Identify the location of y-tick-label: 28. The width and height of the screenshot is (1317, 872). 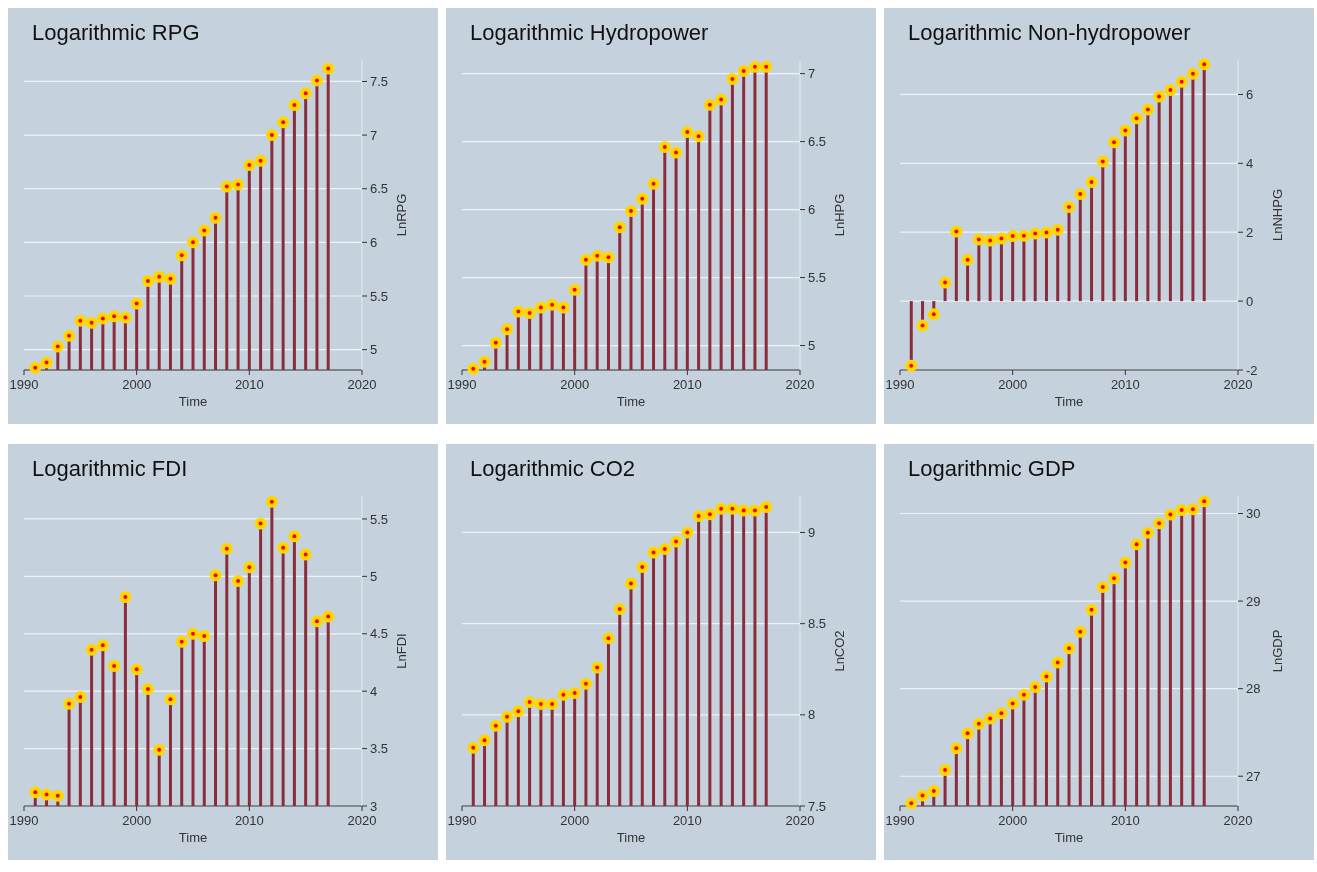
(1253, 689).